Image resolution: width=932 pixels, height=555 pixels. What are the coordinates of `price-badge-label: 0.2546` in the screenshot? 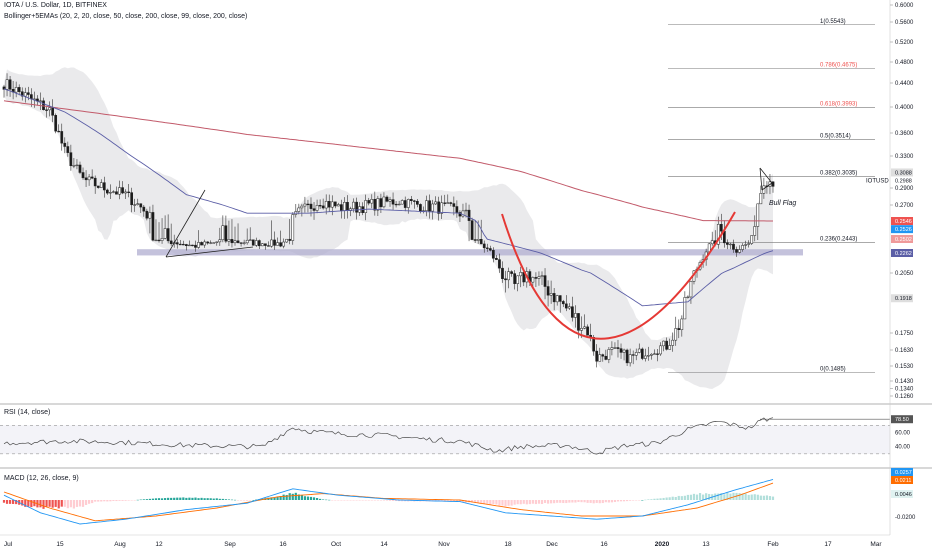 It's located at (903, 222).